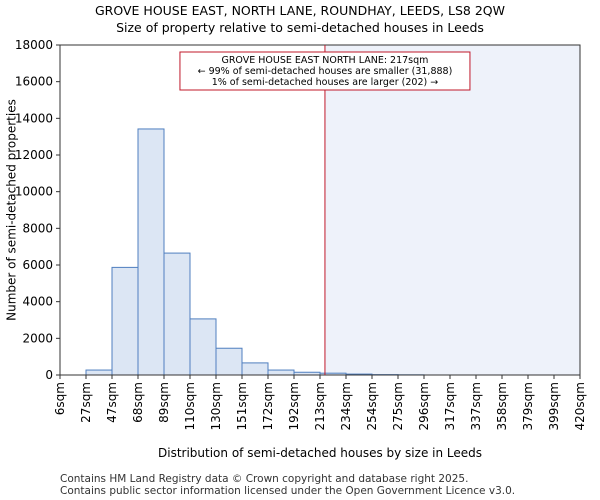 This screenshot has width=600, height=500. What do you see at coordinates (34, 155) in the screenshot?
I see `y-tick-label-12000: 12000` at bounding box center [34, 155].